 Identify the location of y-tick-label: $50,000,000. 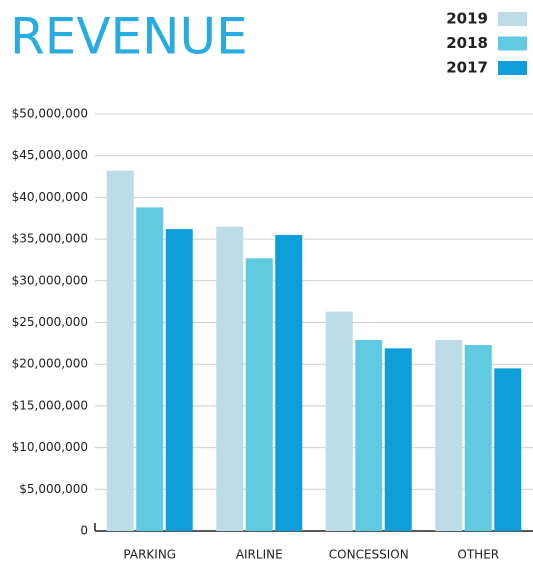
(50, 114).